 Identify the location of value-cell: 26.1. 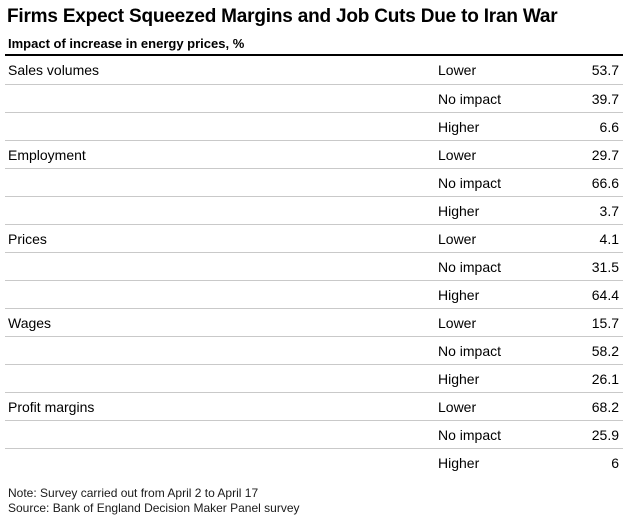
(605, 378).